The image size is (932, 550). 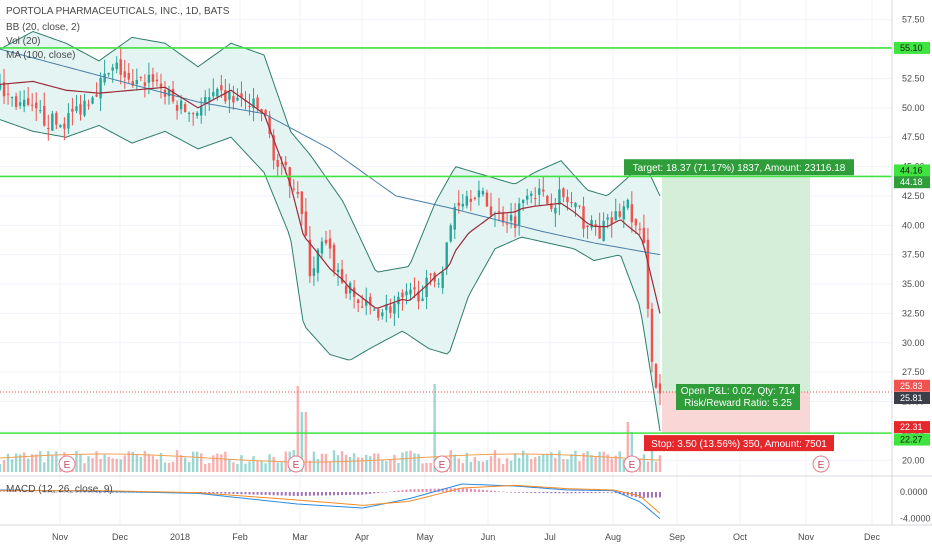 I want to click on legend-ma: MA (100, close), so click(x=41, y=55).